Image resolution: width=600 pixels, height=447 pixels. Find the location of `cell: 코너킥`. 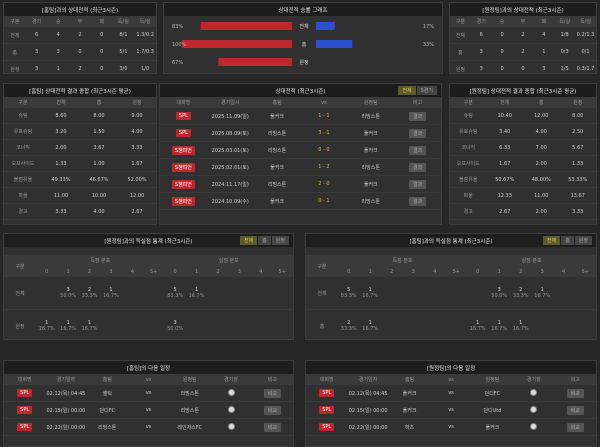

cell: 코너킥 is located at coordinates (23, 147).